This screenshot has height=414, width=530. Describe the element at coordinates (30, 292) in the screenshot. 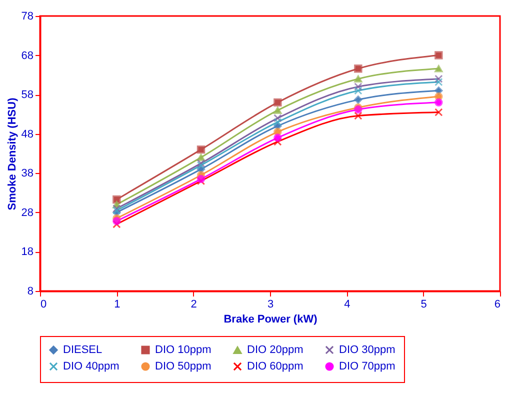

I see `y-tick-label: 8` at that location.